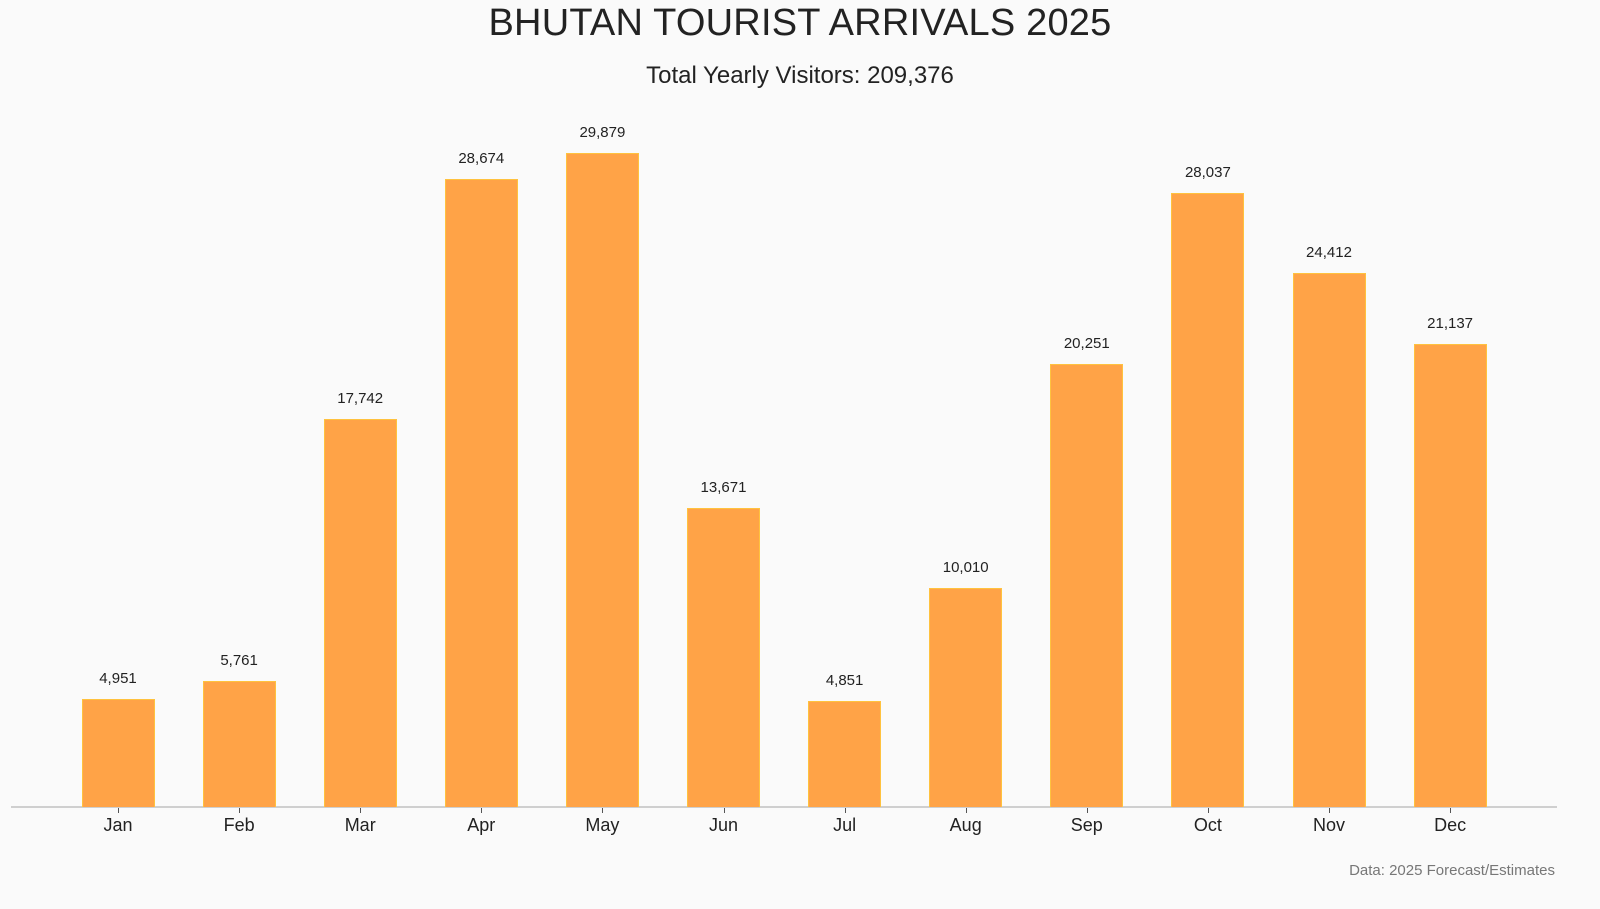 The height and width of the screenshot is (909, 1600). What do you see at coordinates (723, 657) in the screenshot?
I see `bar-jun` at bounding box center [723, 657].